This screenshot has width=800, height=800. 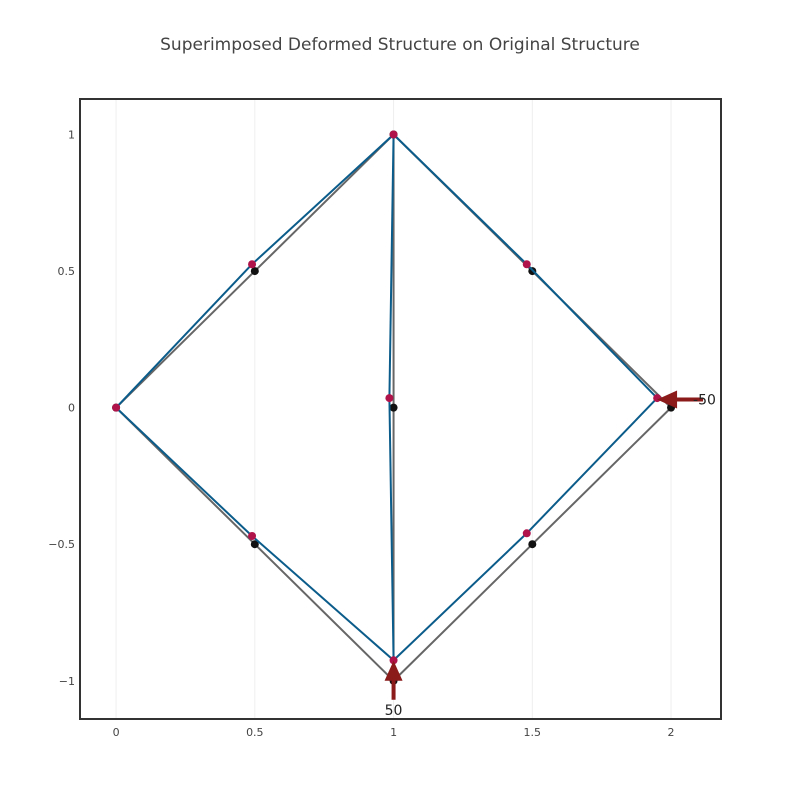 I want to click on load-value-label: 50, so click(x=394, y=711).